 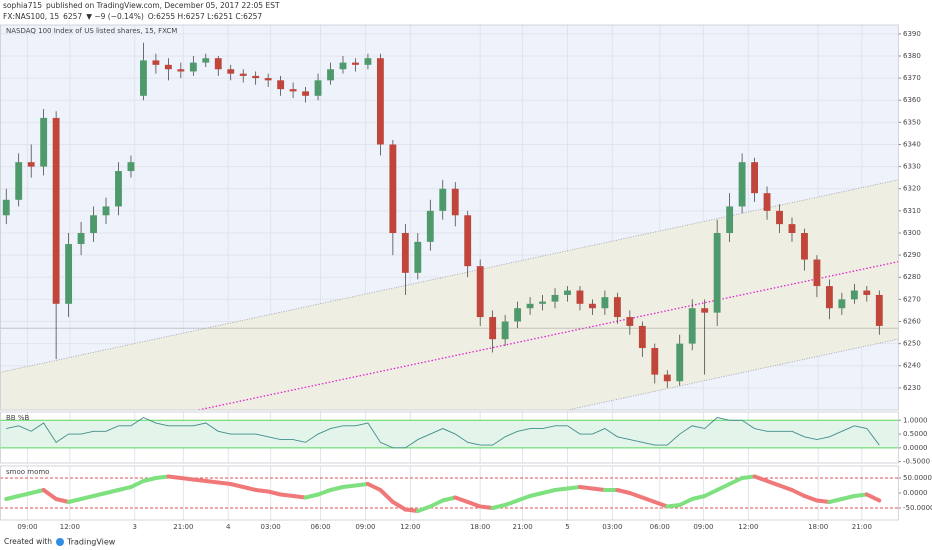 I want to click on y-tick-label: 6390, so click(x=912, y=34).